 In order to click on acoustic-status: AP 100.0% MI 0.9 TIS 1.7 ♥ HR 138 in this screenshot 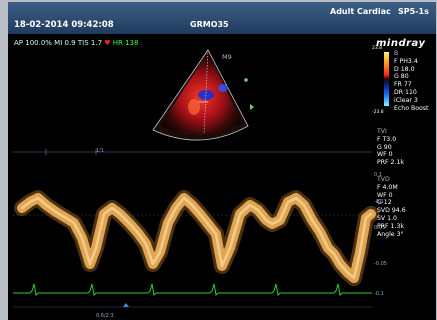, I will do `click(76, 43)`.